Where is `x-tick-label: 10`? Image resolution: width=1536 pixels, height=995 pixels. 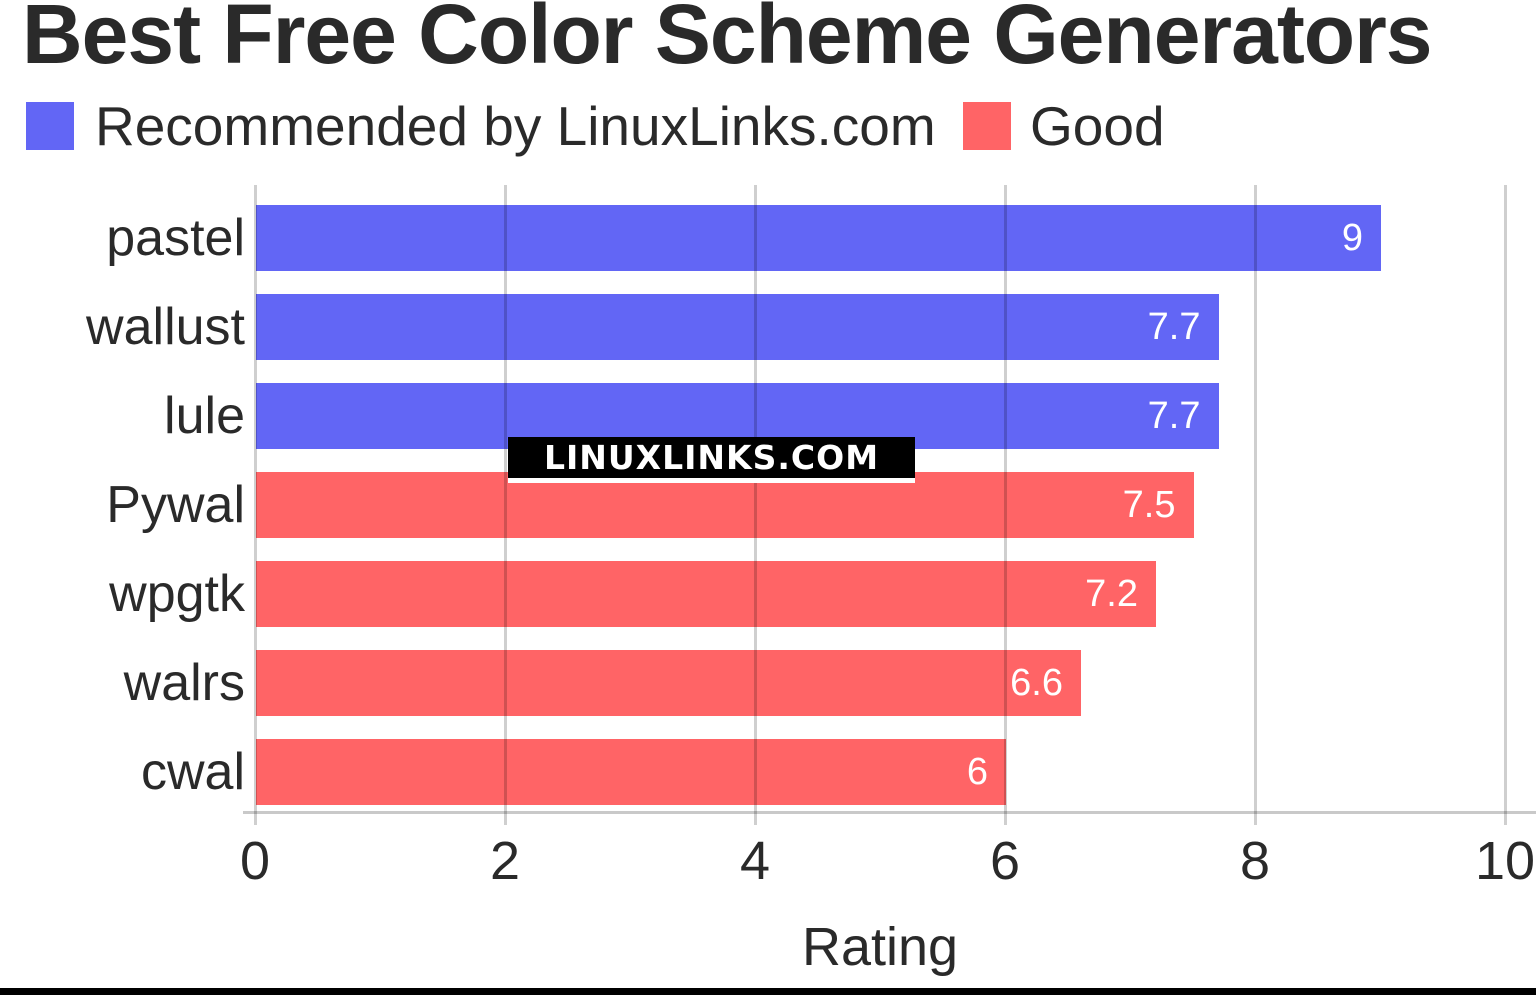
x-tick-label: 10 is located at coordinates (1505, 861).